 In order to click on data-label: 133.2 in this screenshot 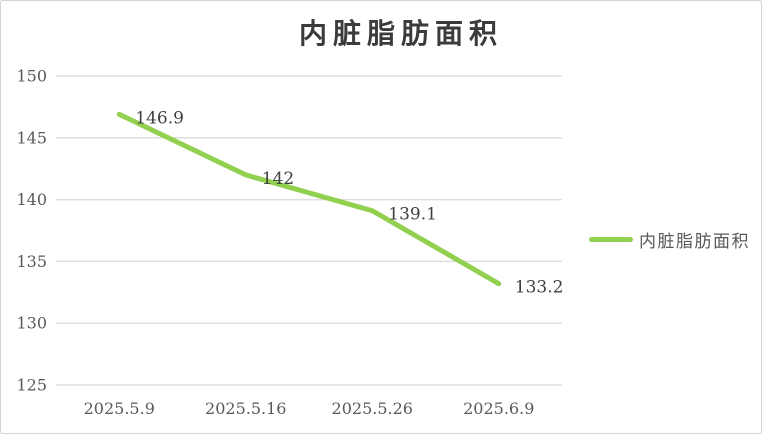, I will do `click(539, 288)`.